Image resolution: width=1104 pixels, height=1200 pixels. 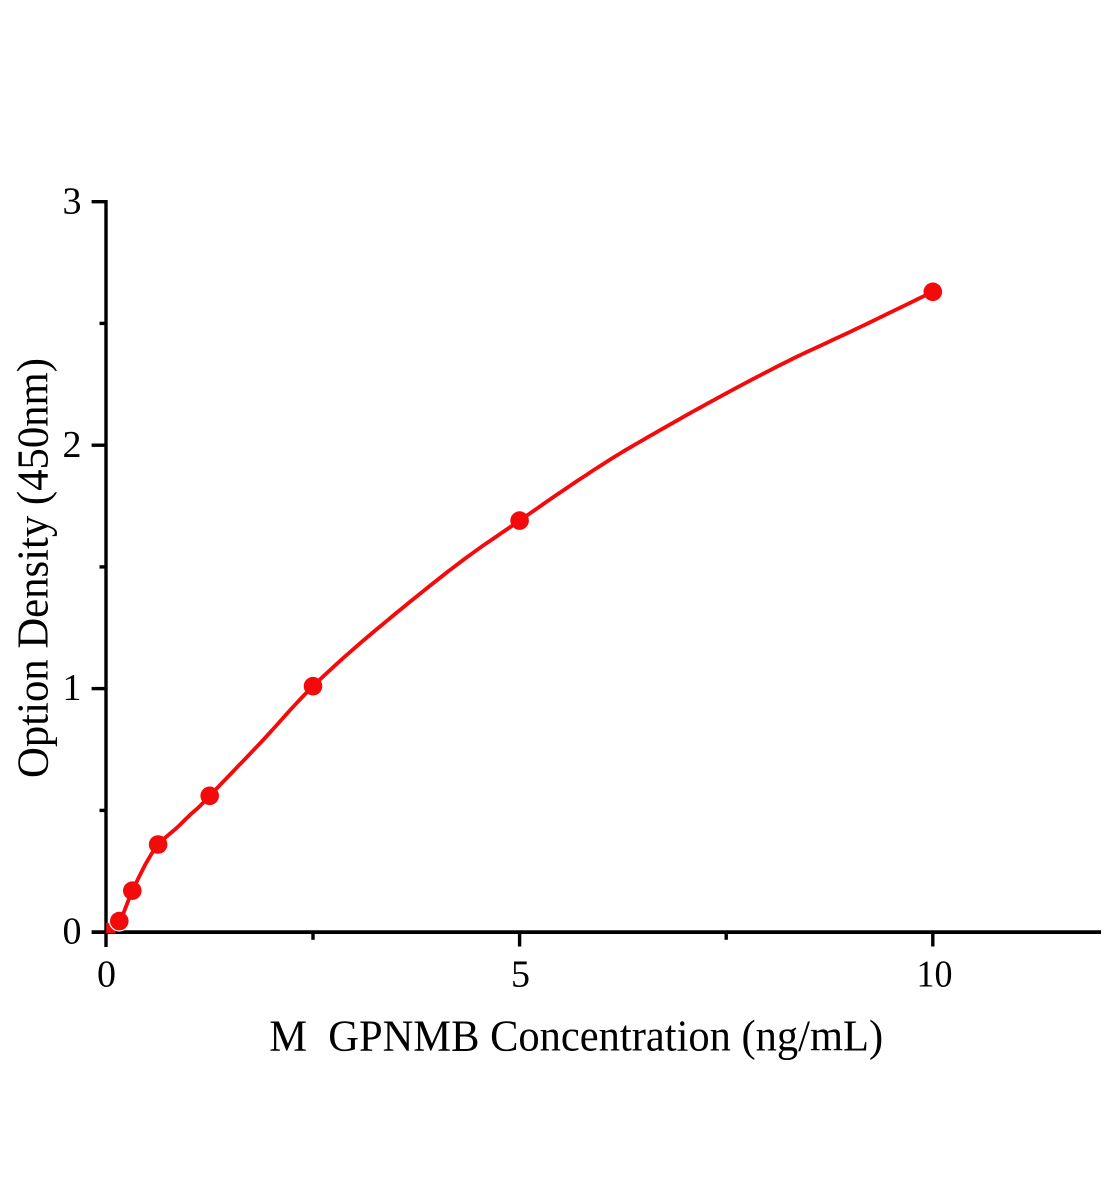 I want to click on svg-text: 3, so click(x=72, y=201).